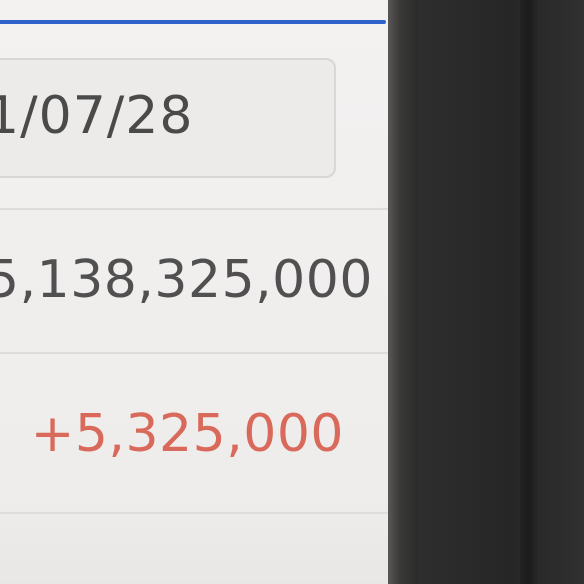 The height and width of the screenshot is (584, 584). What do you see at coordinates (193, 22) in the screenshot?
I see `active-tab-indicator` at bounding box center [193, 22].